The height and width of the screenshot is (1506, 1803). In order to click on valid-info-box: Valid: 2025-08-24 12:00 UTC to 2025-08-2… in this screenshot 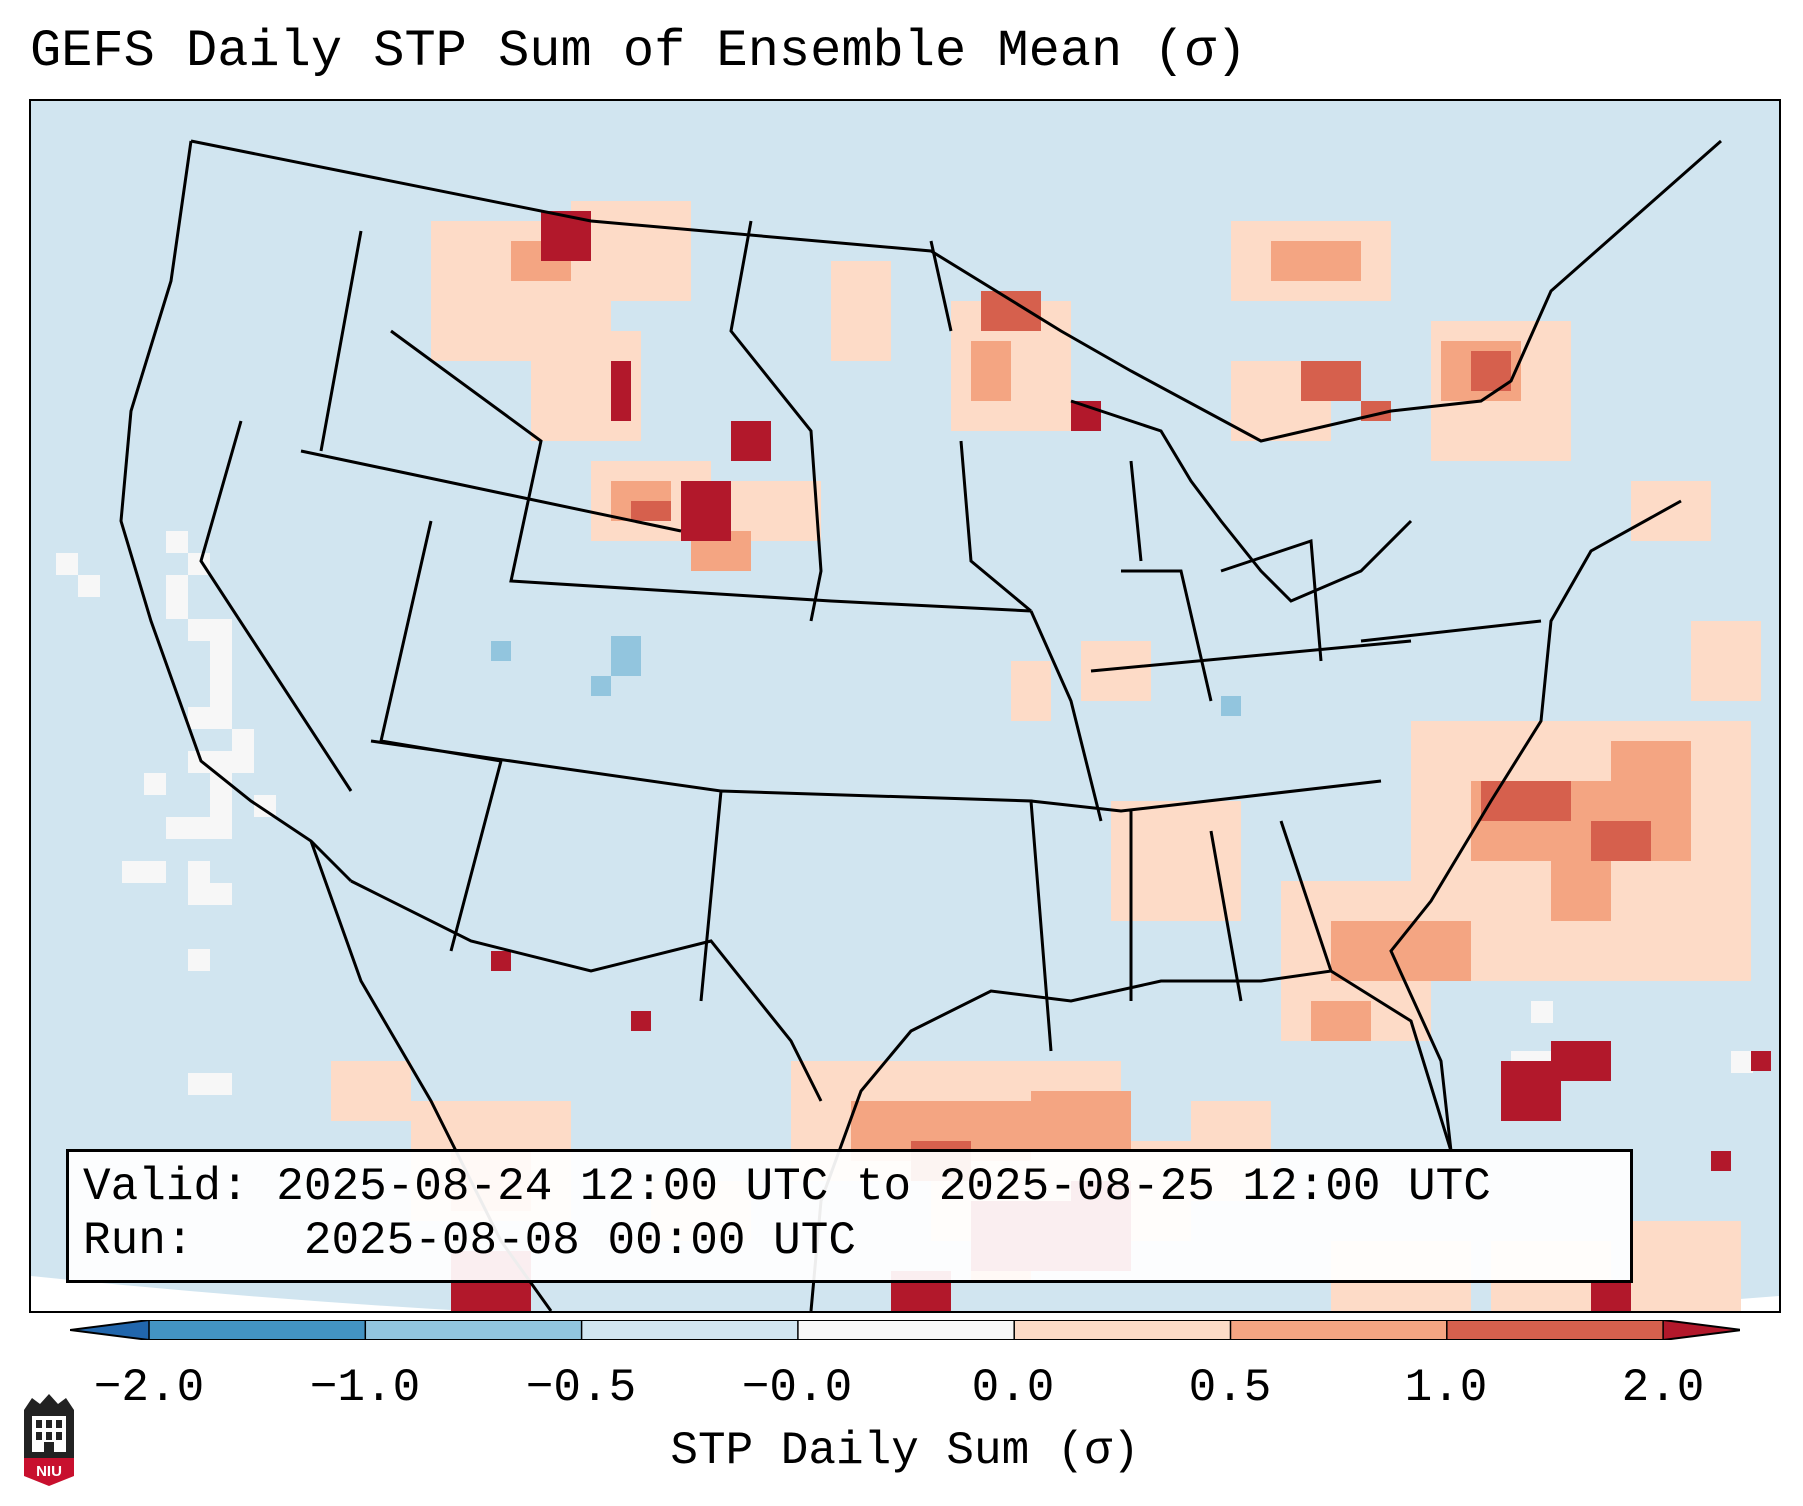, I will do `click(849, 1216)`.